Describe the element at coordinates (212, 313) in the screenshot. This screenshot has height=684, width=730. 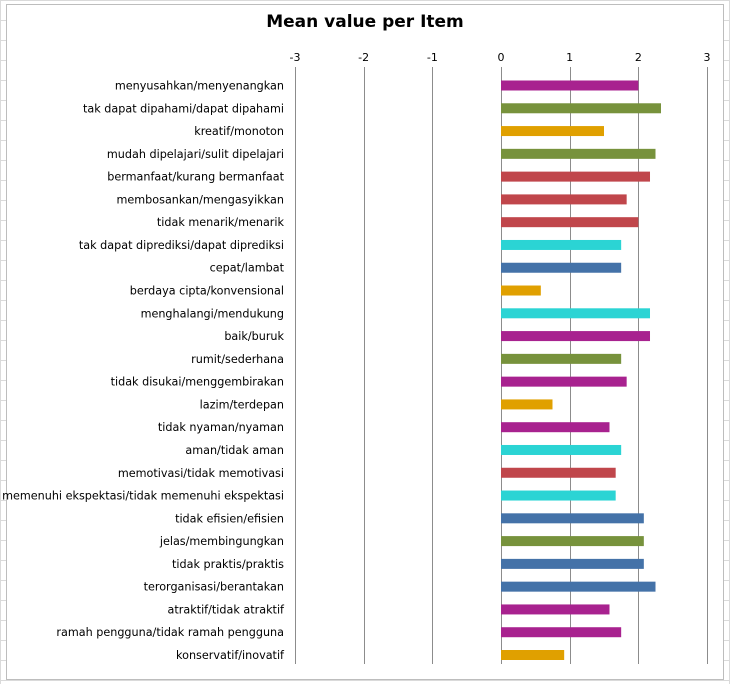
I see `category-label: menghalangi/mendukung` at that location.